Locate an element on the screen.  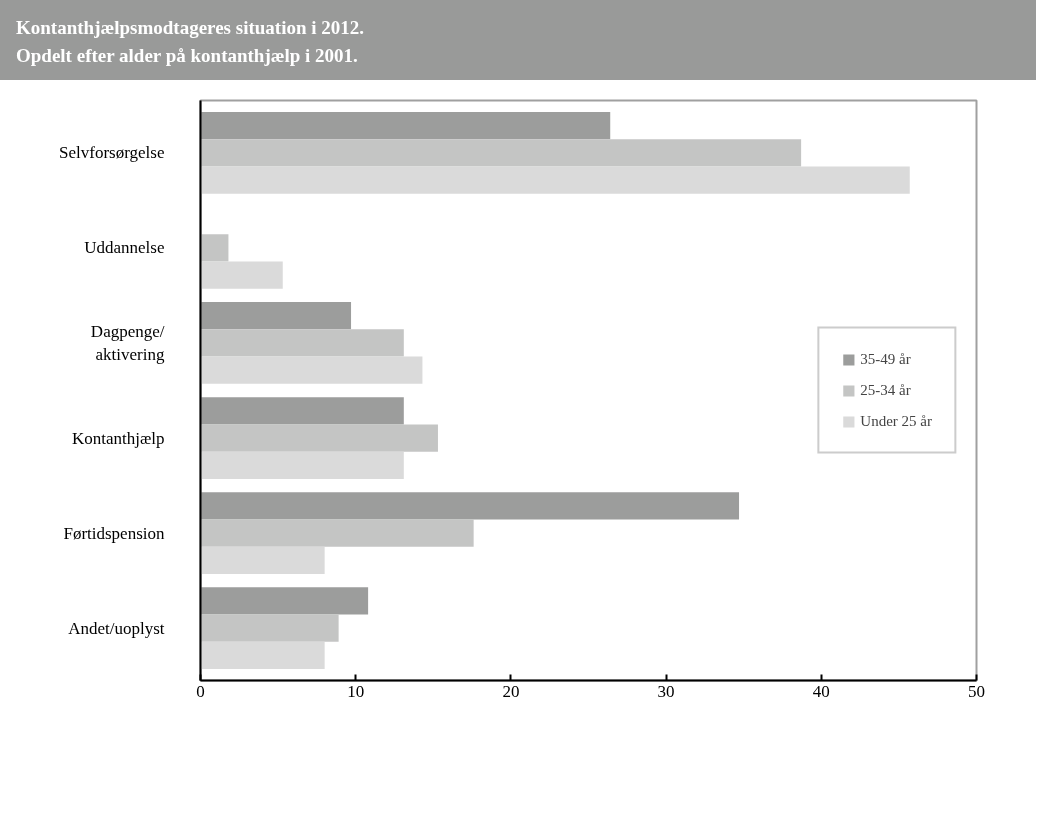
legend-label: 35-49 år is located at coordinates (885, 359).